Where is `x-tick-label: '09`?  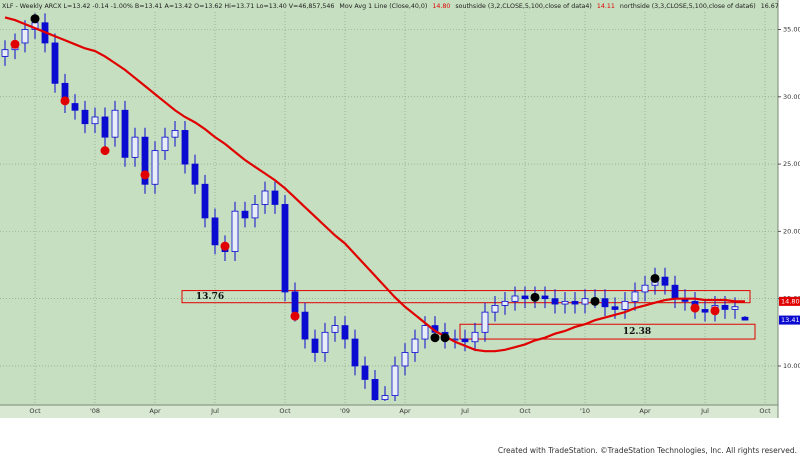 x-tick-label: '09 is located at coordinates (345, 411).